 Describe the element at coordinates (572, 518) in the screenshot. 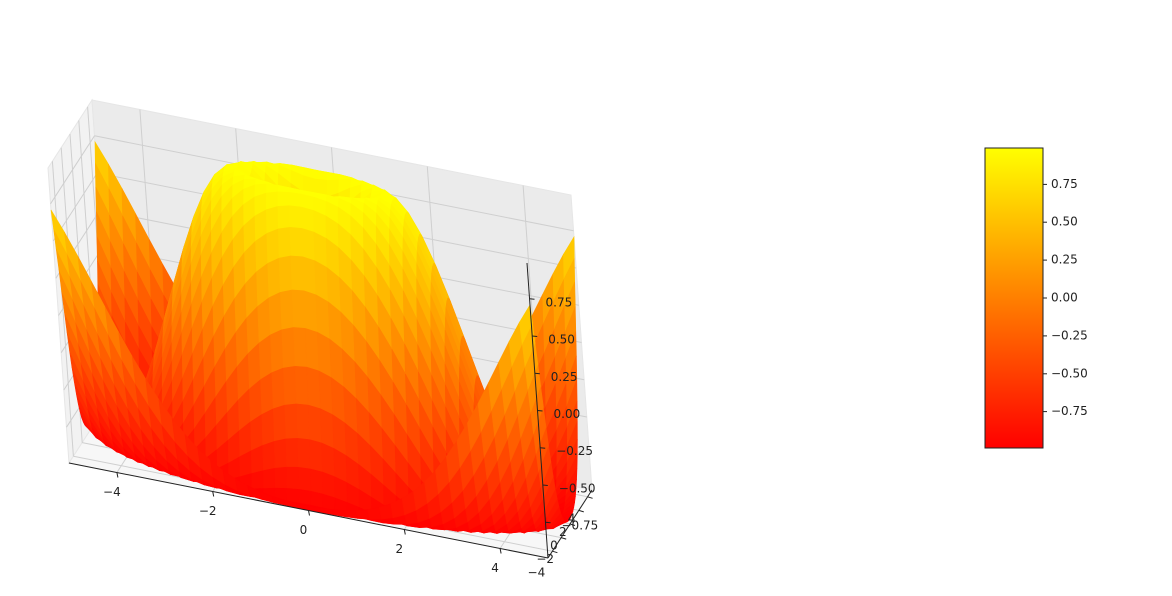

I see `y-axis-tick-label: 4` at that location.